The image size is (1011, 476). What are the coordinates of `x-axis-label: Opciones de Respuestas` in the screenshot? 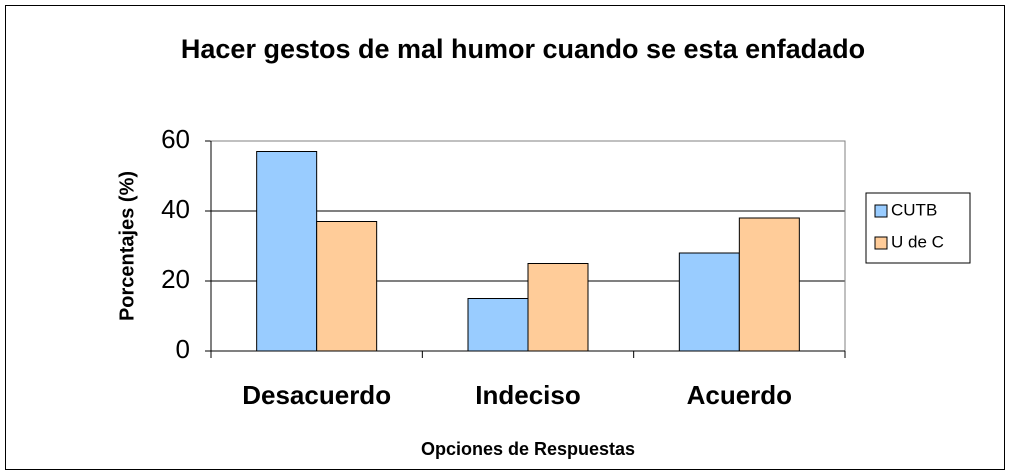 It's located at (528, 449).